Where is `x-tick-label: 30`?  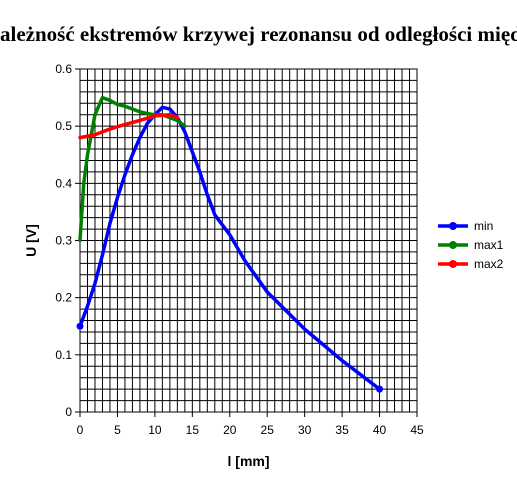
x-tick-label: 30 is located at coordinates (305, 430).